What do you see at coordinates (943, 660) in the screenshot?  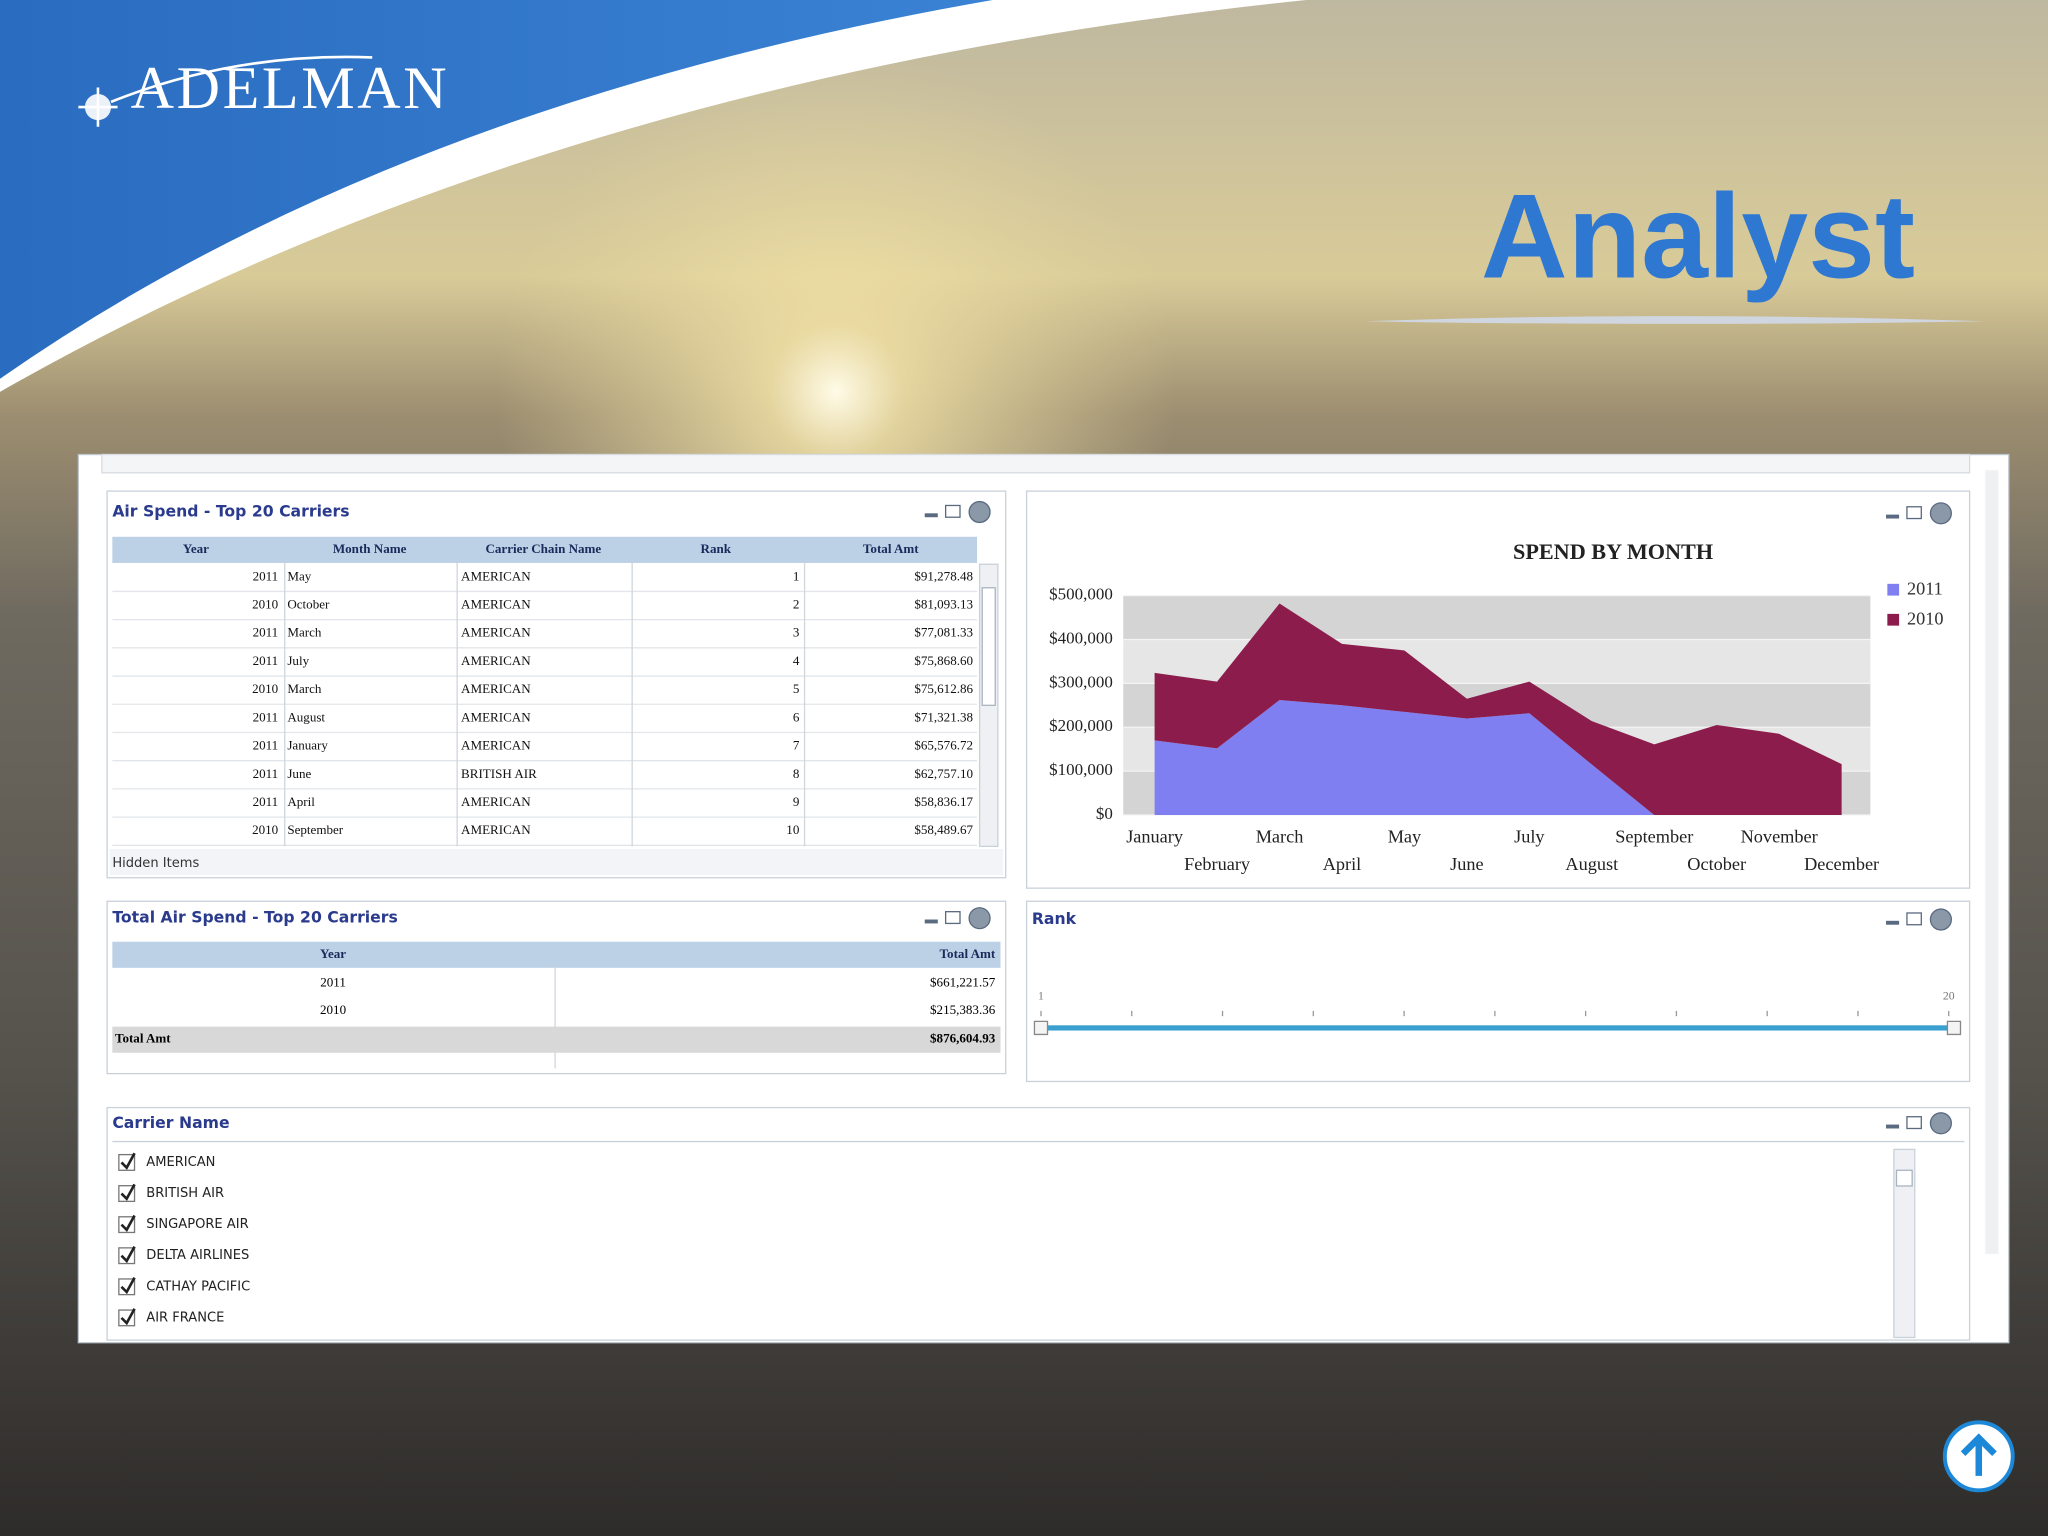 I see `table-cell: $75,868.60` at bounding box center [943, 660].